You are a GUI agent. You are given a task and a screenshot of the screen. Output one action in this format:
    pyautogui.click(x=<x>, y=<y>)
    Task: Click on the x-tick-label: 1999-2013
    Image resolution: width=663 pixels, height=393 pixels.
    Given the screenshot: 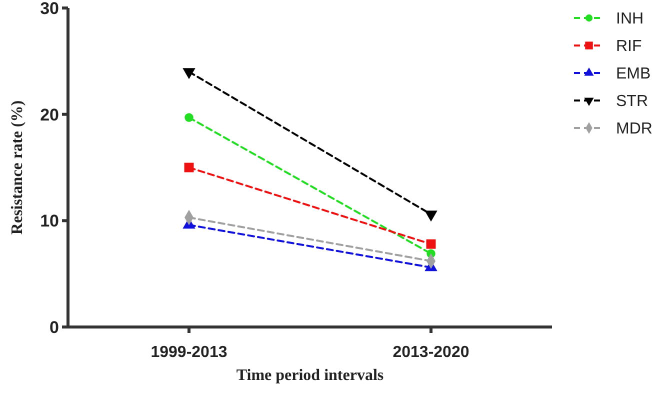 What is the action you would take?
    pyautogui.click(x=189, y=352)
    